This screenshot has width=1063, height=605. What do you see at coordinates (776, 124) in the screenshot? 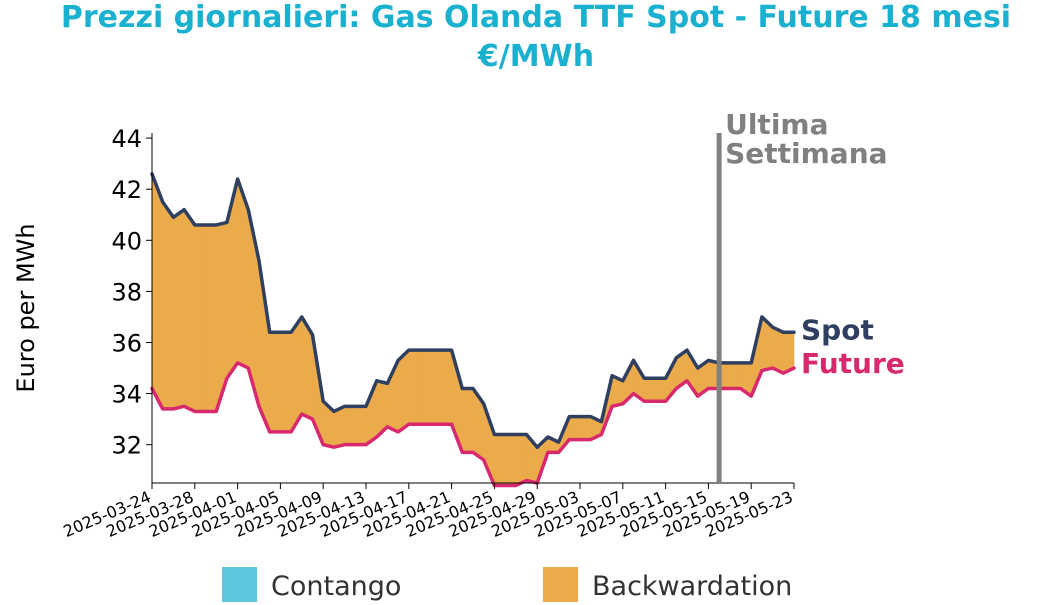
I see `last-week-label-line1: Ultima` at bounding box center [776, 124].